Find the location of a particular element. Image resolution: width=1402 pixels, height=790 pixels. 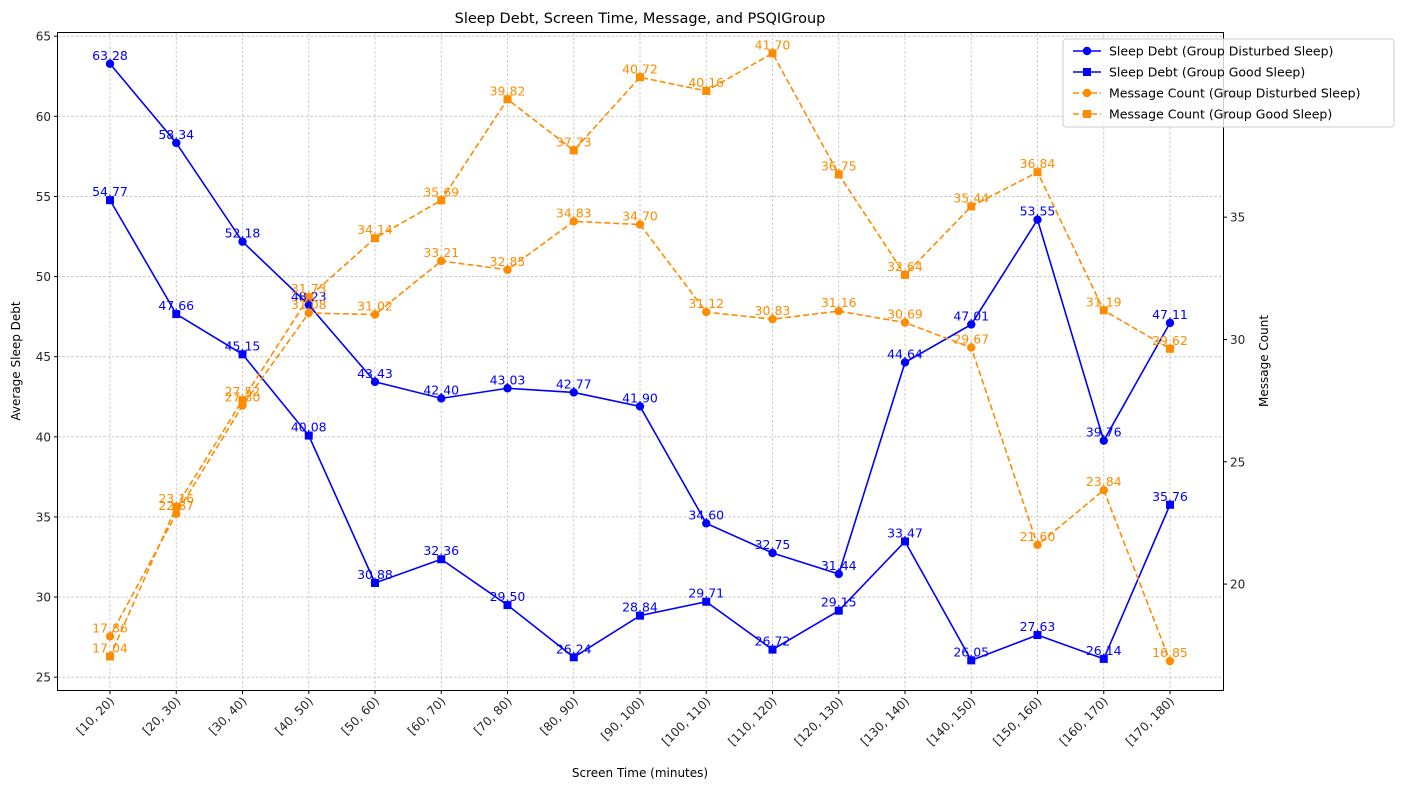

data-label: 58.34 is located at coordinates (176, 134).